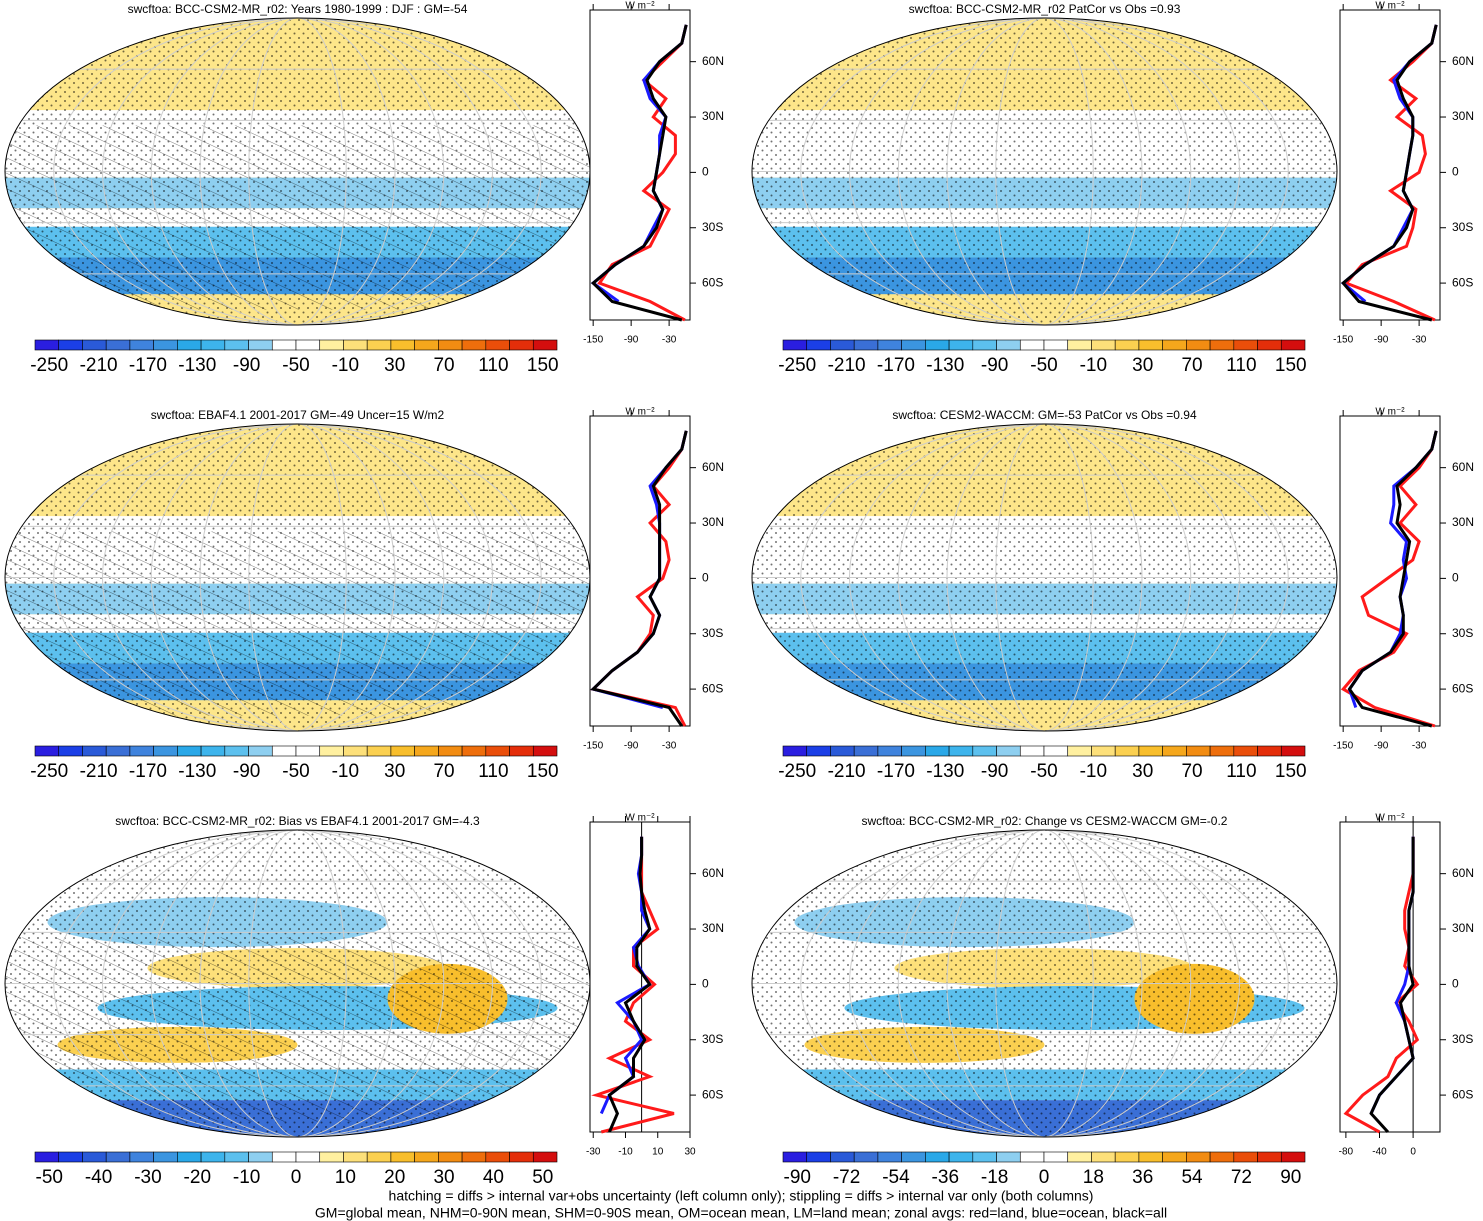 This screenshot has height=1221, width=1483. Describe the element at coordinates (669, 340) in the screenshot. I see `x-tick-label: -30` at that location.